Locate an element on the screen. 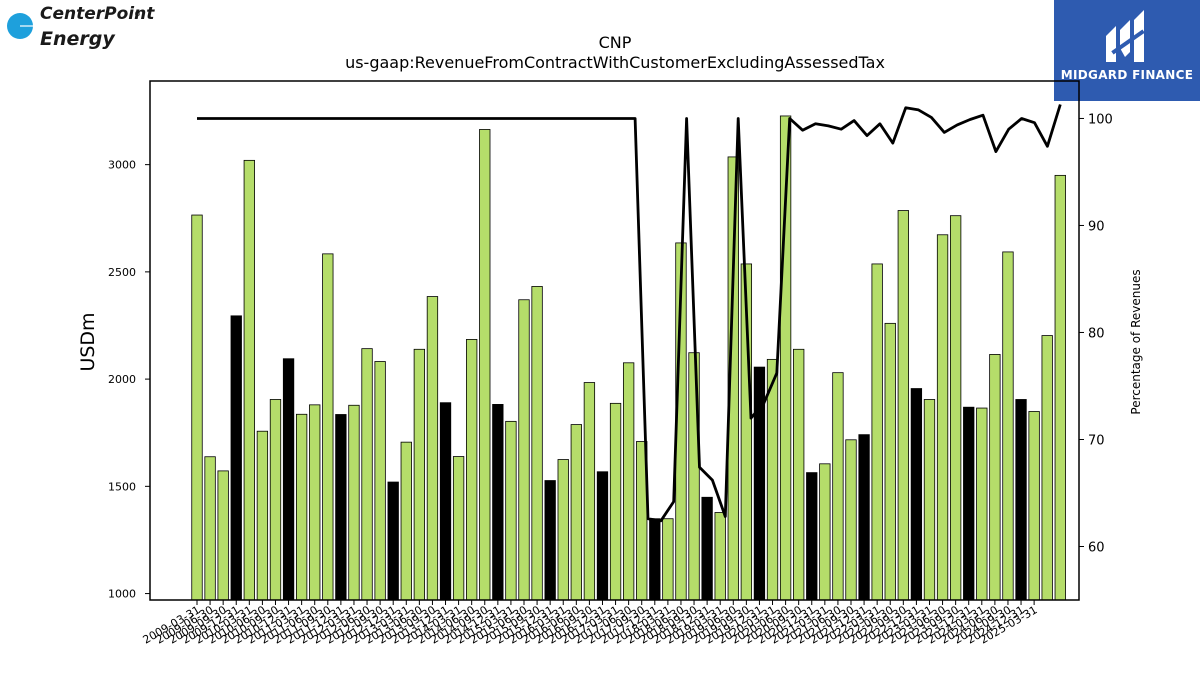  centerpoint-globe-icon is located at coordinates (21, 26).